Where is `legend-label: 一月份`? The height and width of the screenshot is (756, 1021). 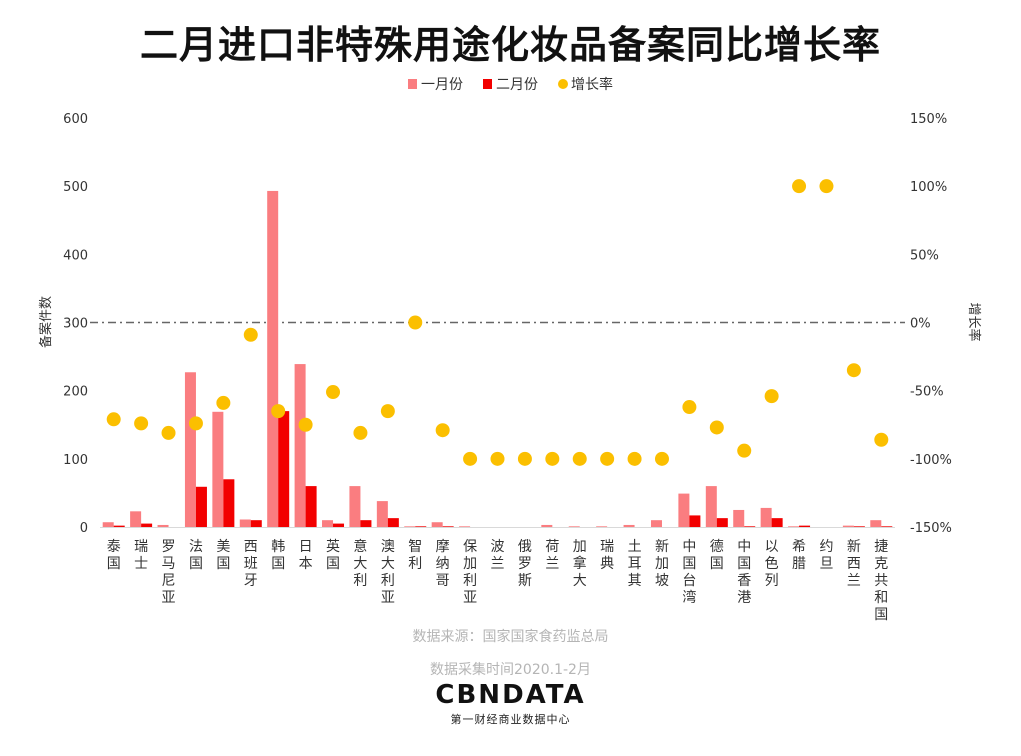 legend-label: 一月份 is located at coordinates (442, 85).